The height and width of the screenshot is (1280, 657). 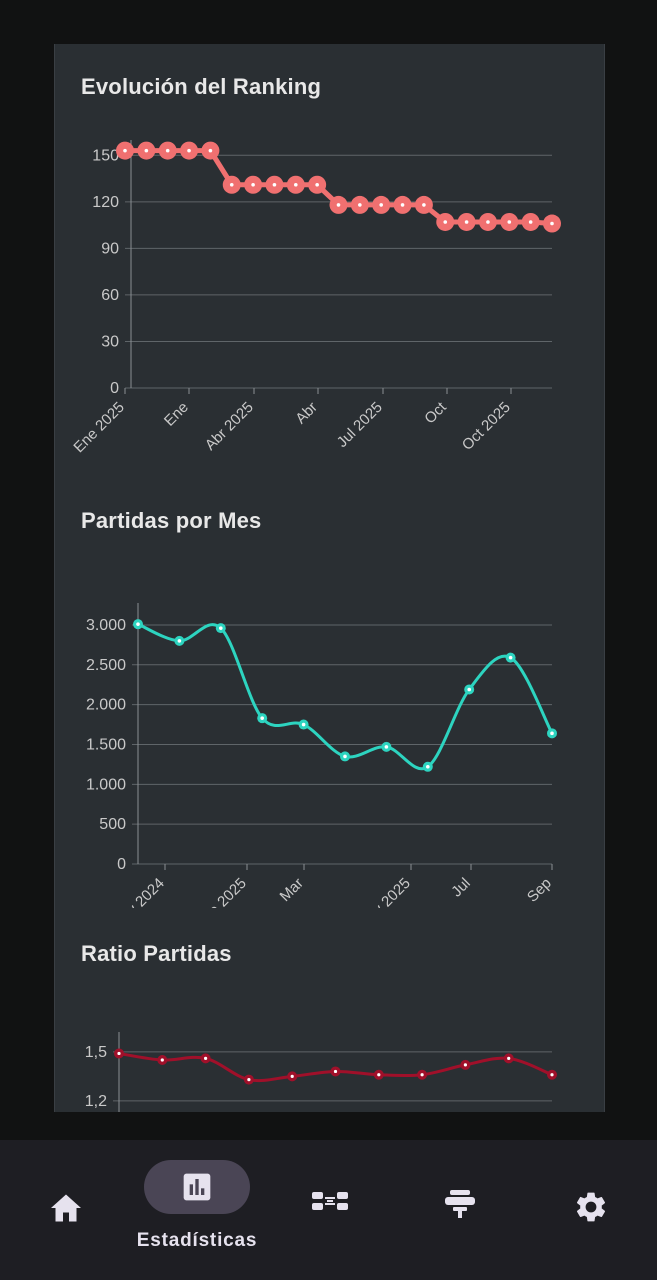 What do you see at coordinates (591, 1207) in the screenshot?
I see `gear-icon` at bounding box center [591, 1207].